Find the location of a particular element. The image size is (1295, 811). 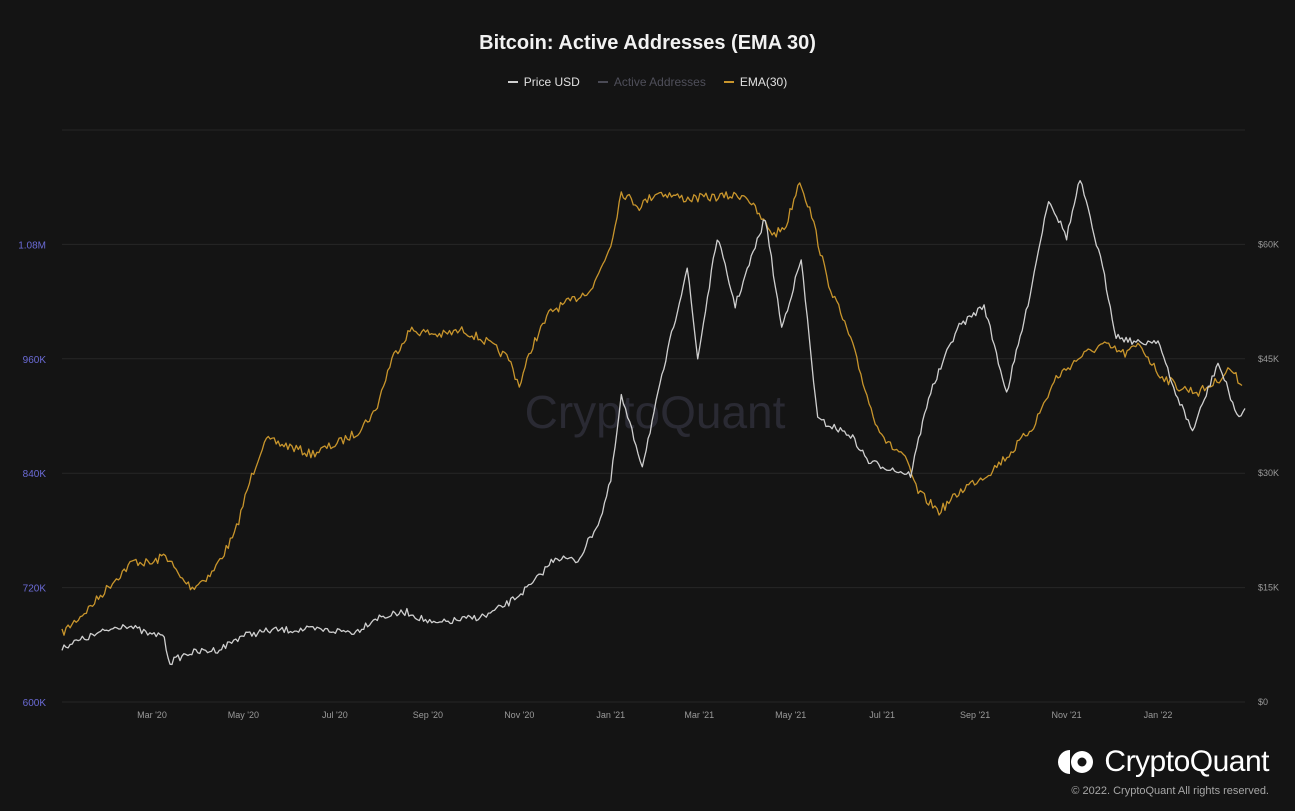

x-tick-label: Jan '22 is located at coordinates (1158, 715).